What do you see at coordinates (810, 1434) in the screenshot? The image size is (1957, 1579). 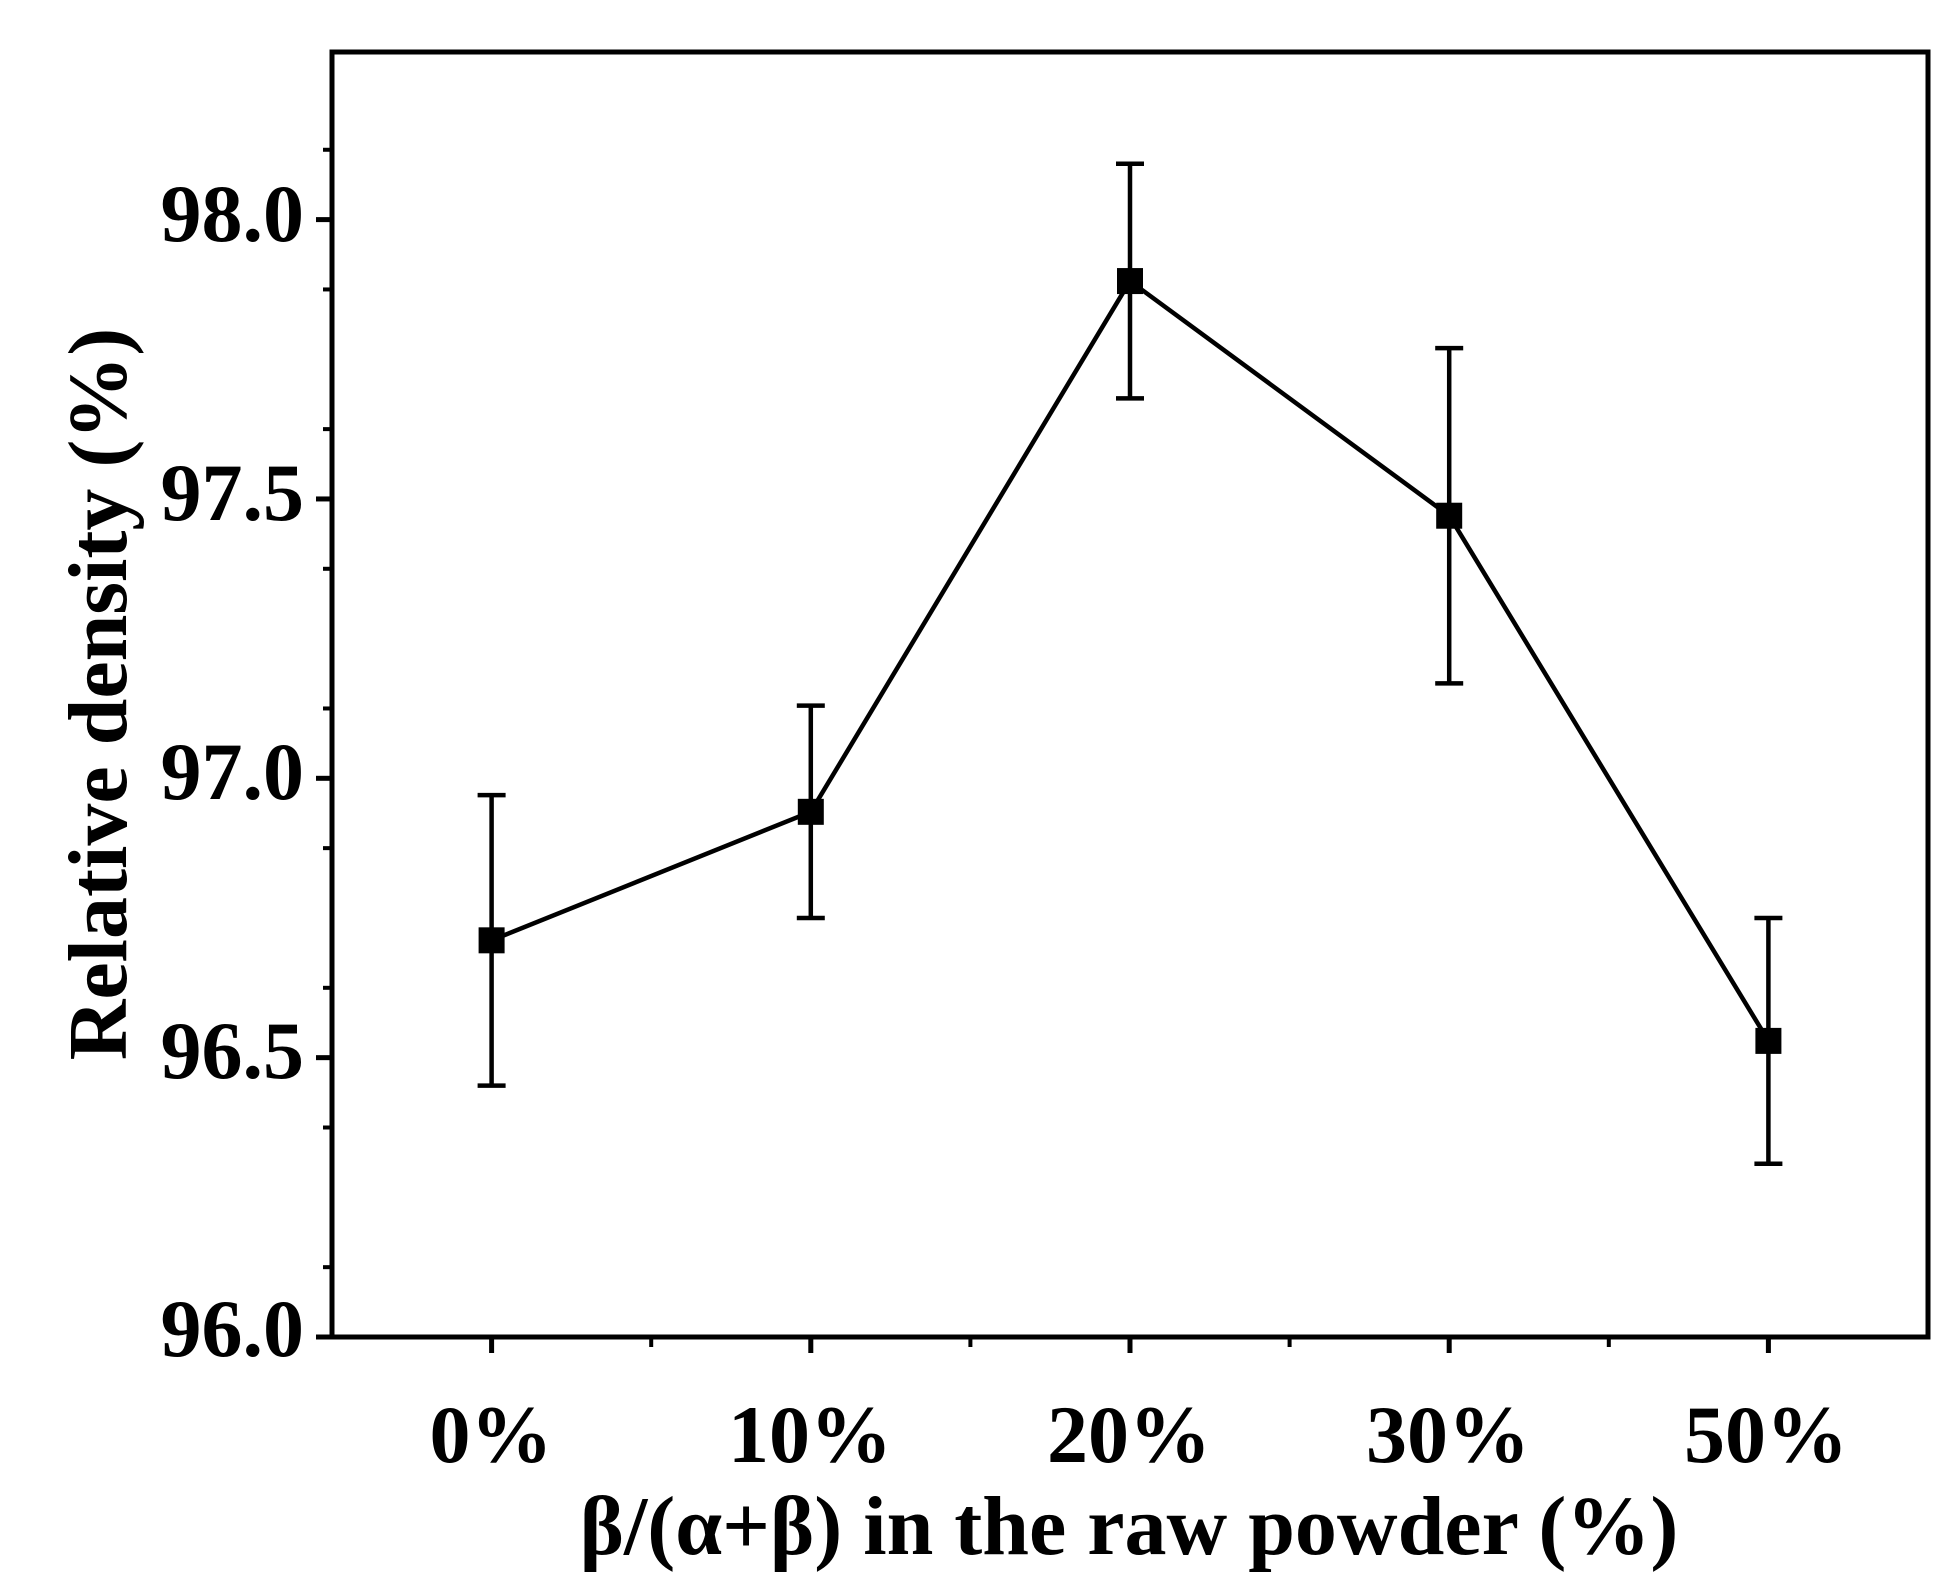 I see `x-tick-label: 10%` at bounding box center [810, 1434].